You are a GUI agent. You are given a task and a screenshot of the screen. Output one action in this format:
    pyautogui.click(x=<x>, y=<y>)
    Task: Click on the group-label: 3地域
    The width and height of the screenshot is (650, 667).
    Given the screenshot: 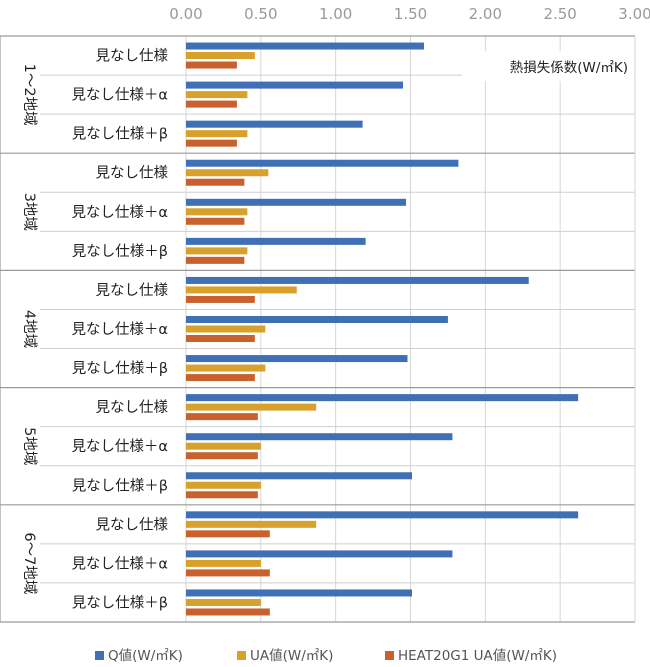 What is the action you would take?
    pyautogui.click(x=29, y=212)
    